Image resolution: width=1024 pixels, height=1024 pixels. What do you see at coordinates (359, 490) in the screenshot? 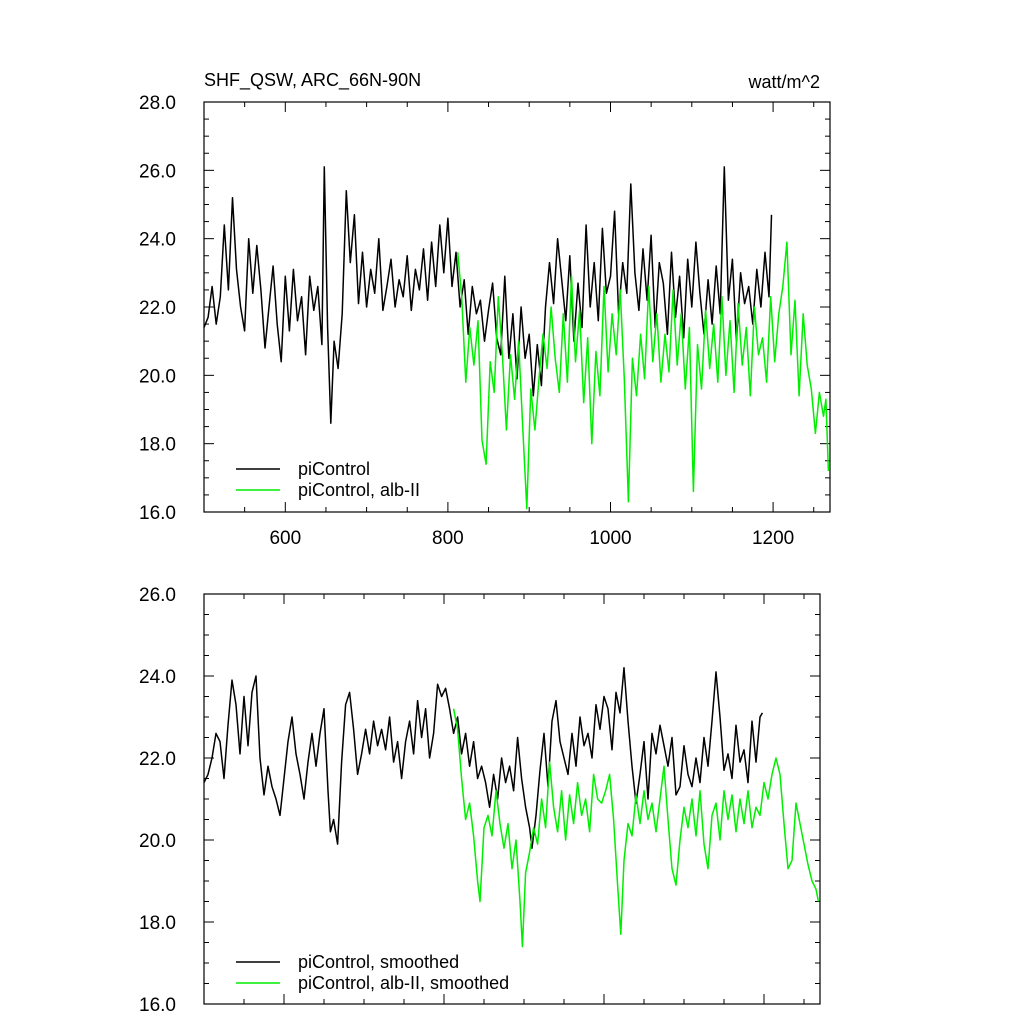
I see `top-legend-label-picontrol-alb-ii: piControl, alb-II` at bounding box center [359, 490].